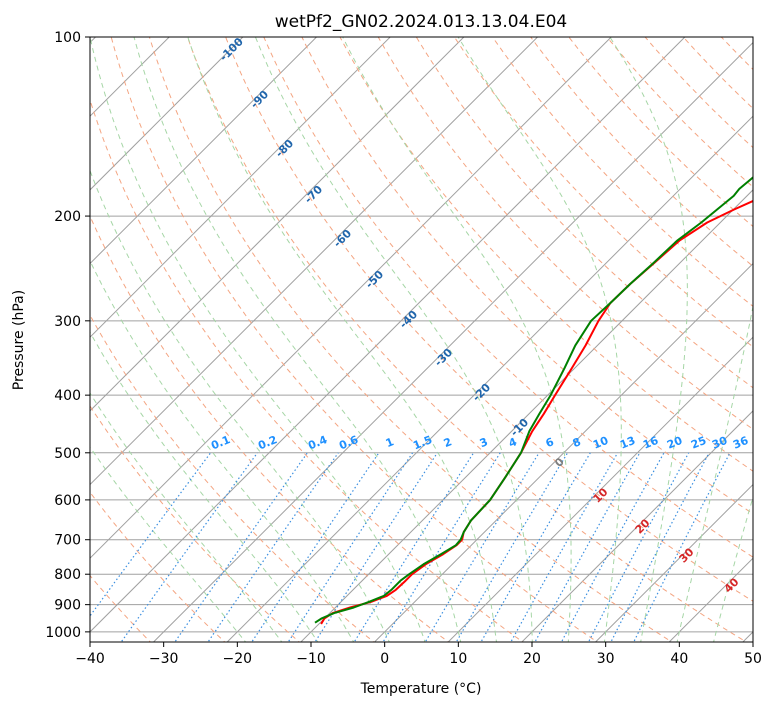 The width and height of the screenshot is (775, 708). What do you see at coordinates (384, 659) in the screenshot?
I see `x-tick-label: 0` at bounding box center [384, 659].